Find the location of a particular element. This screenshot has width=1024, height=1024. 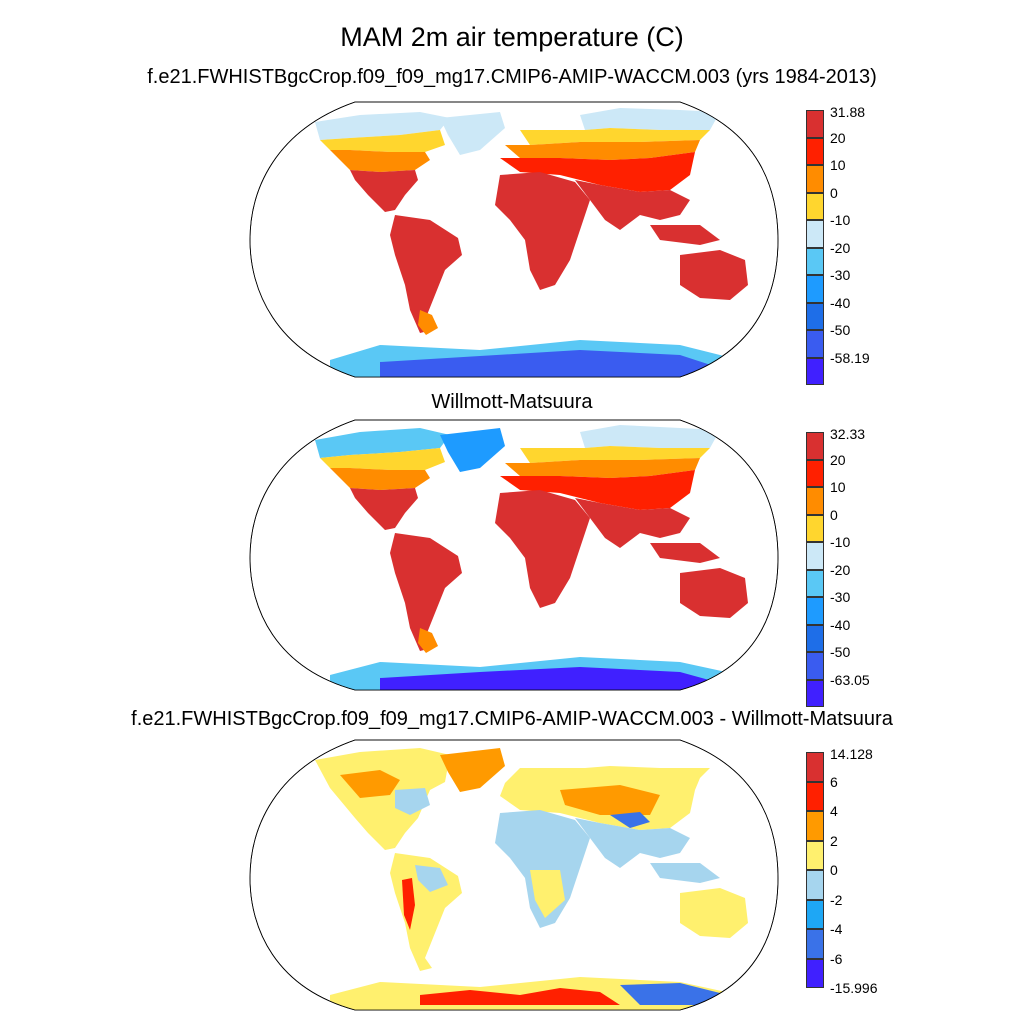

antarctica-cool-diff is located at coordinates (670, 994).